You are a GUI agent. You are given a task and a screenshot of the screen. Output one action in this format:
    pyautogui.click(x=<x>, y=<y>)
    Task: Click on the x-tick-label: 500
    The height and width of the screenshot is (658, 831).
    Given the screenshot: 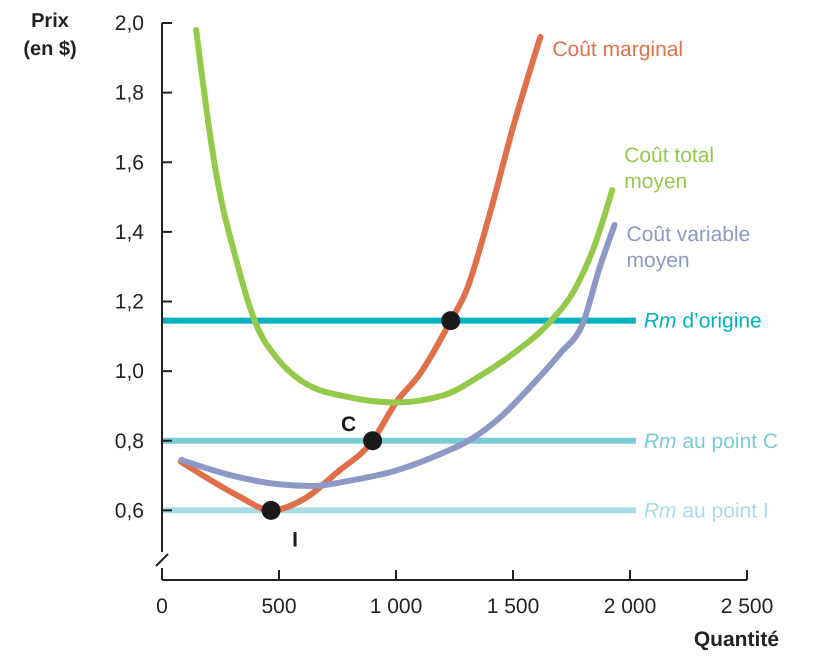 What is the action you would take?
    pyautogui.click(x=279, y=606)
    